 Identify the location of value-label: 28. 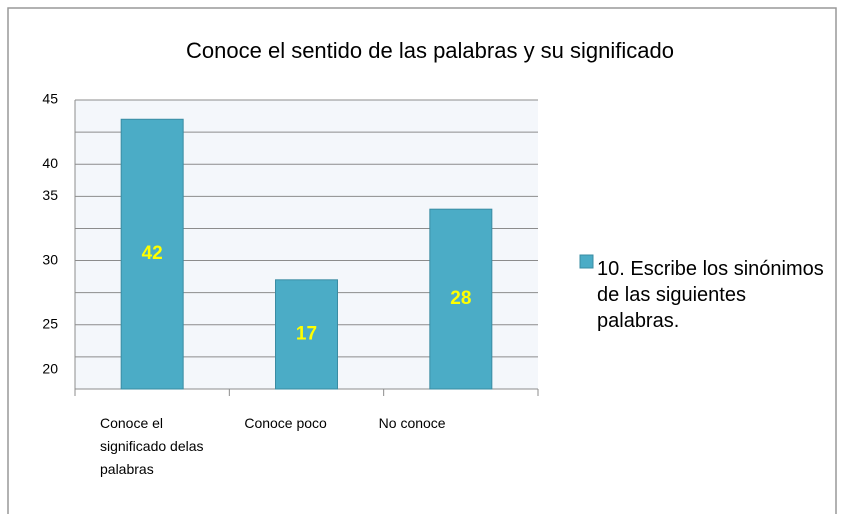
(460, 298).